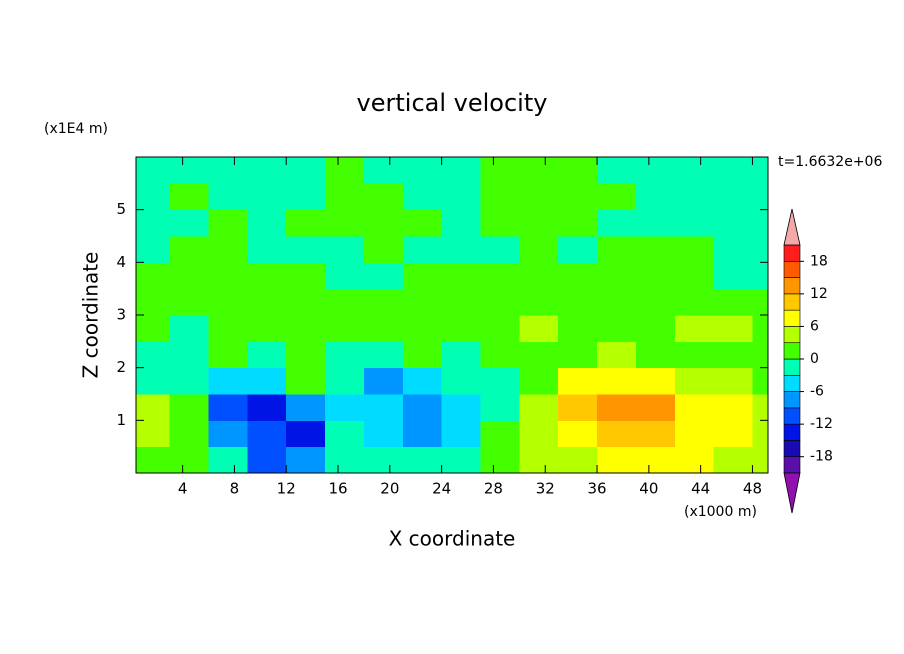 This screenshot has height=654, width=904. Describe the element at coordinates (700, 489) in the screenshot. I see `x-tick-label: 44` at that location.